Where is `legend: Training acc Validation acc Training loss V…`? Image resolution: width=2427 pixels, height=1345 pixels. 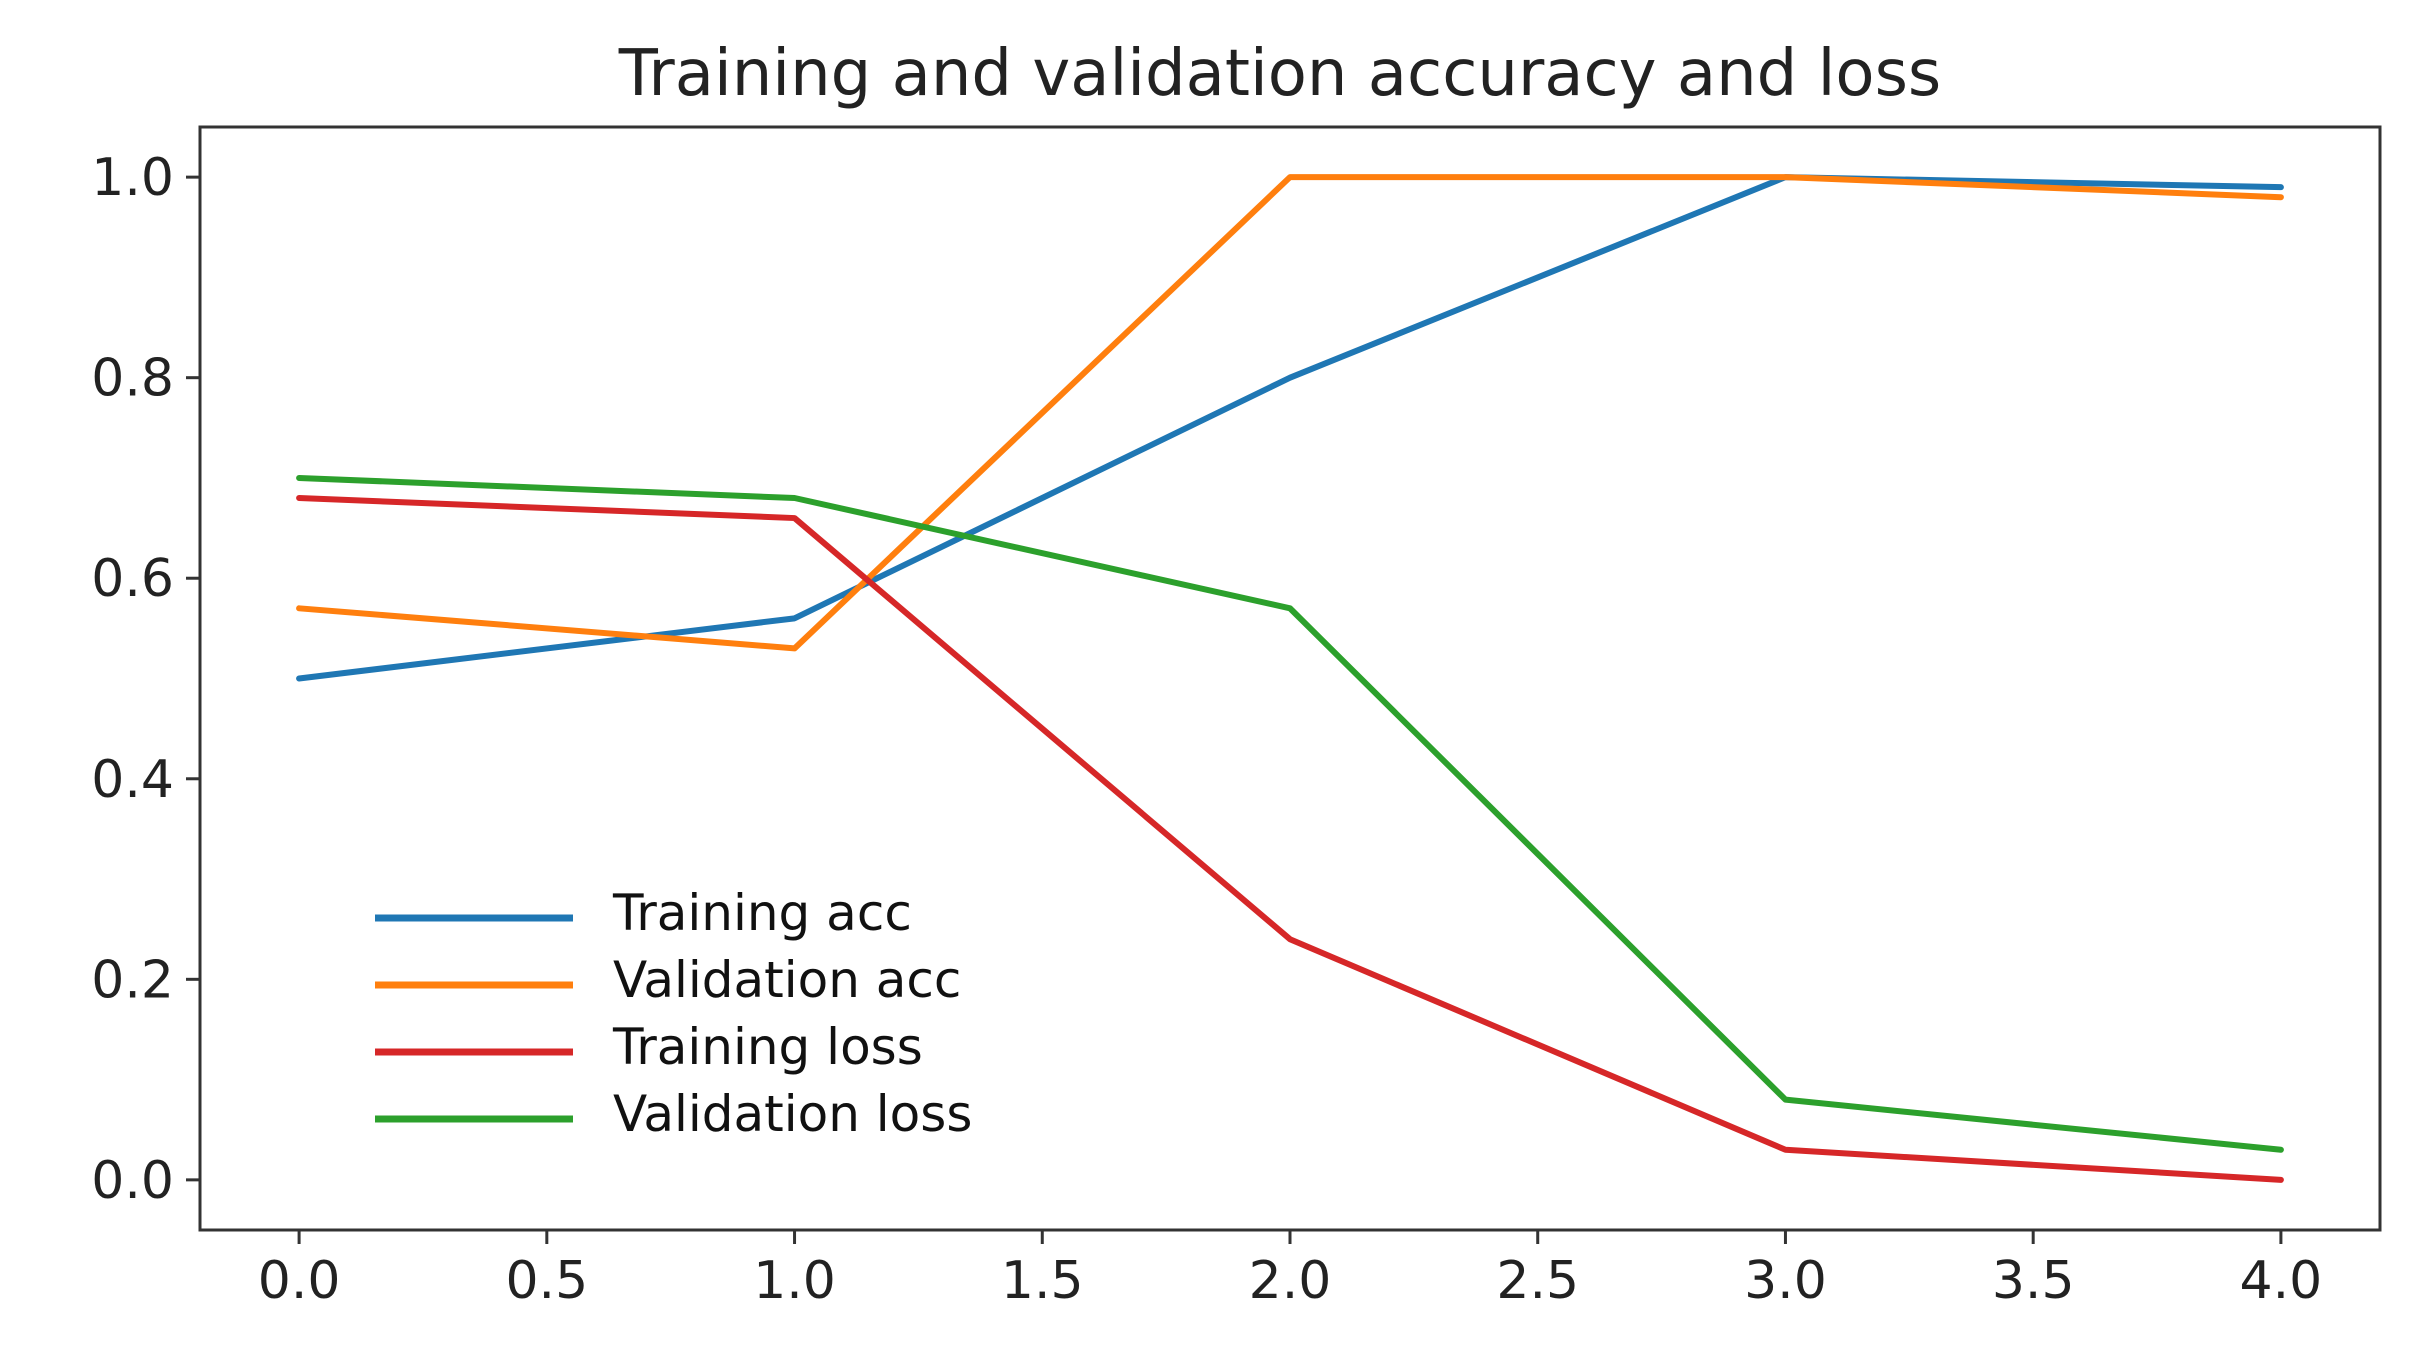
legend: Training acc Validation acc Training loss V… is located at coordinates (673, 1013).